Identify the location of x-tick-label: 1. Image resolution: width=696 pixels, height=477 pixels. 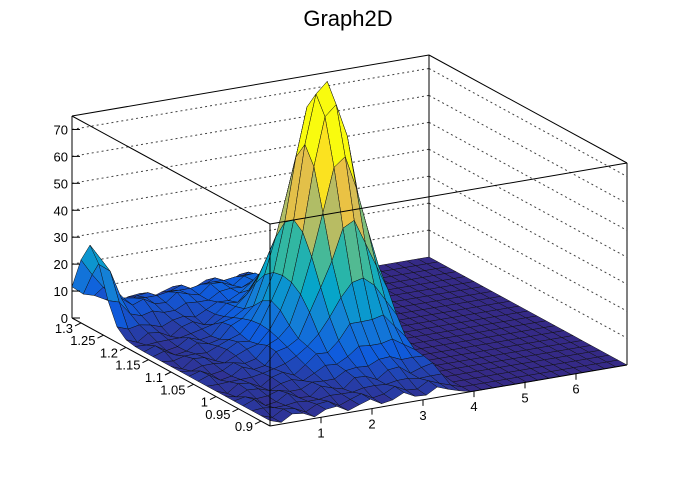
(320, 432).